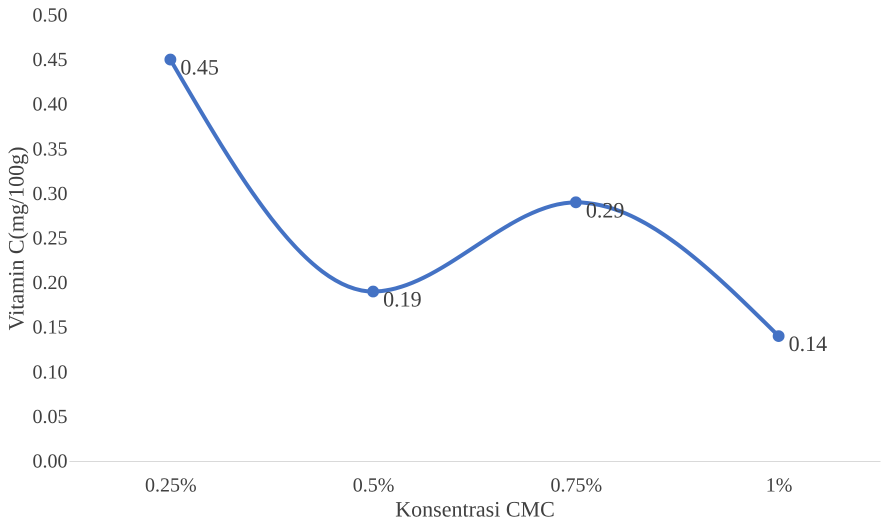 This screenshot has height=530, width=893. I want to click on x-tick-label: 0.75%, so click(576, 485).